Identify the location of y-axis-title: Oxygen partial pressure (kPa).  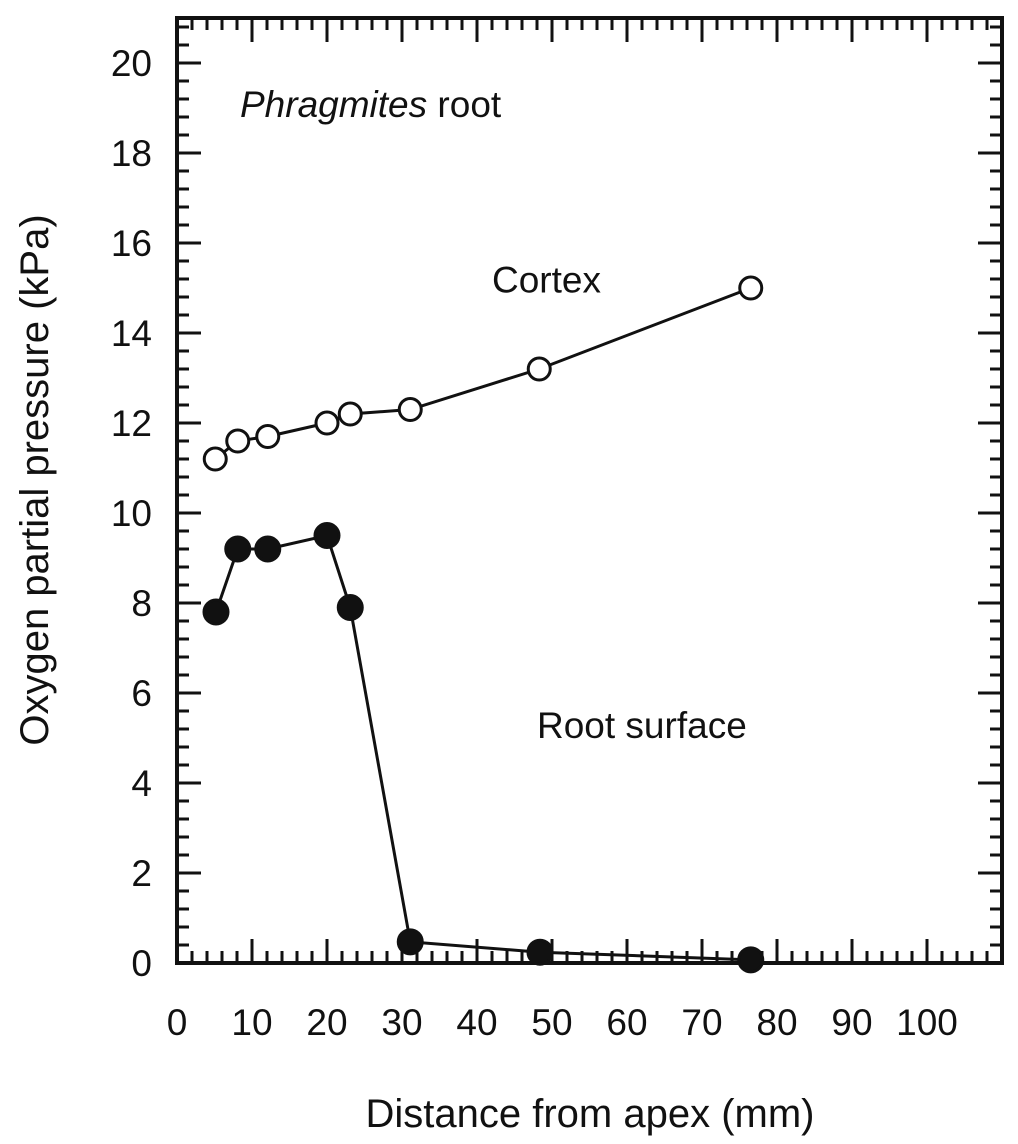
(35, 479).